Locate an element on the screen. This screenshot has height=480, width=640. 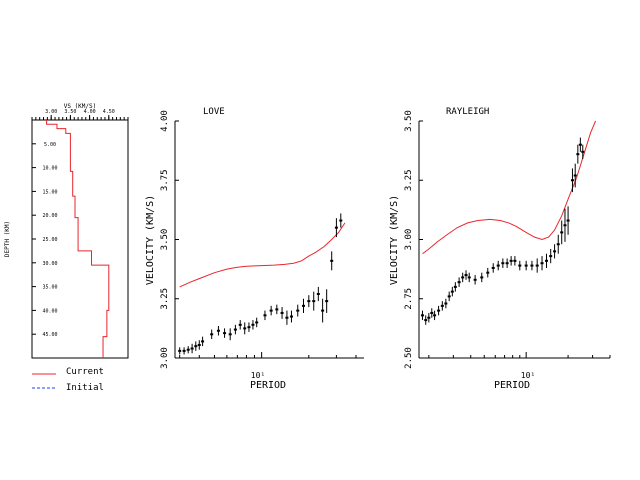
love-y-tick-label: 3.75 is located at coordinates (165, 180).